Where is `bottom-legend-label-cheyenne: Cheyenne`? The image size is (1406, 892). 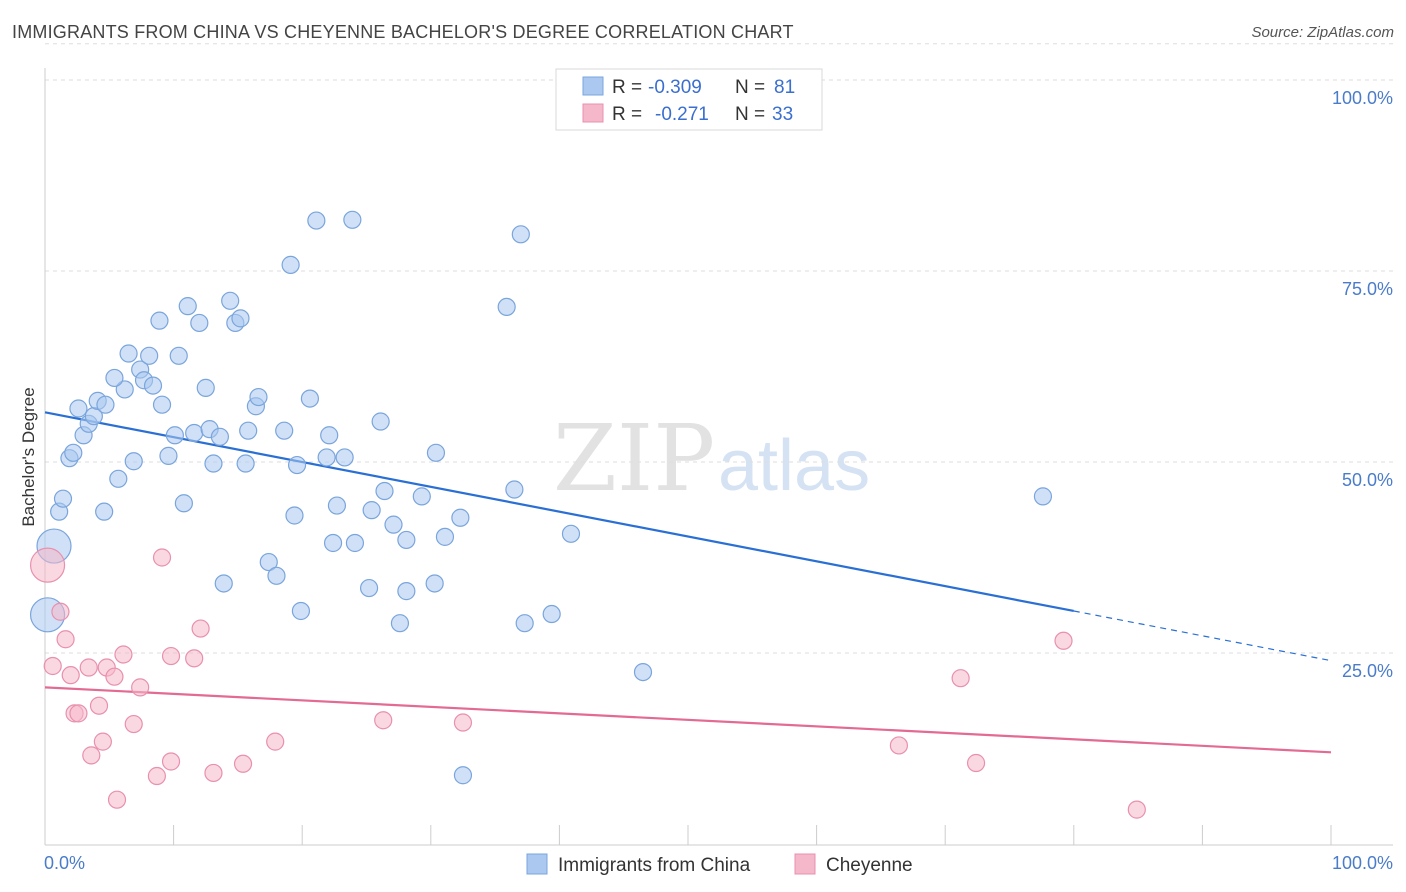
bottom-legend-label-cheyenne: Cheyenne is located at coordinates (869, 865).